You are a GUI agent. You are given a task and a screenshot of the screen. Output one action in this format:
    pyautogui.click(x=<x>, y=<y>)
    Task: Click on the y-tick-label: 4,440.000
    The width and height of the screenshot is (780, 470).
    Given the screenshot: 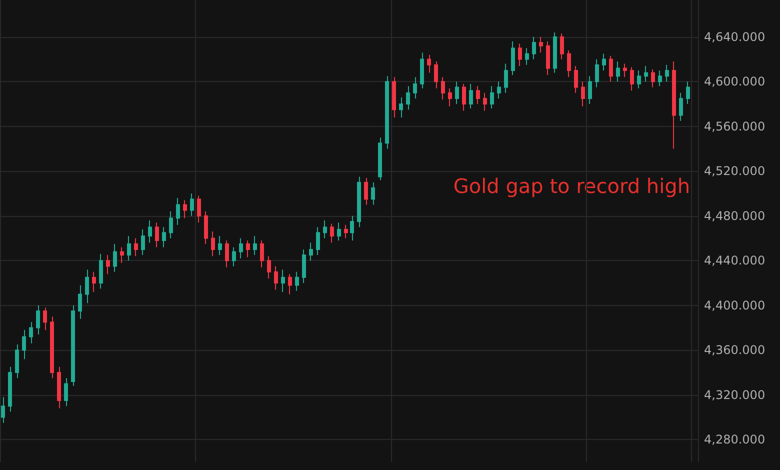 What is the action you would take?
    pyautogui.click(x=735, y=261)
    